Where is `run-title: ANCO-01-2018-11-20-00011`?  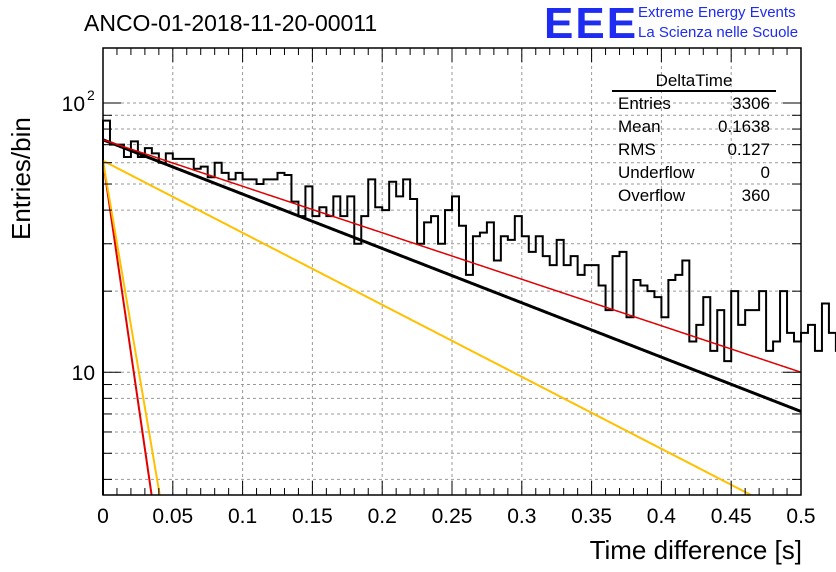 run-title: ANCO-01-2018-11-20-00011 is located at coordinates (231, 23).